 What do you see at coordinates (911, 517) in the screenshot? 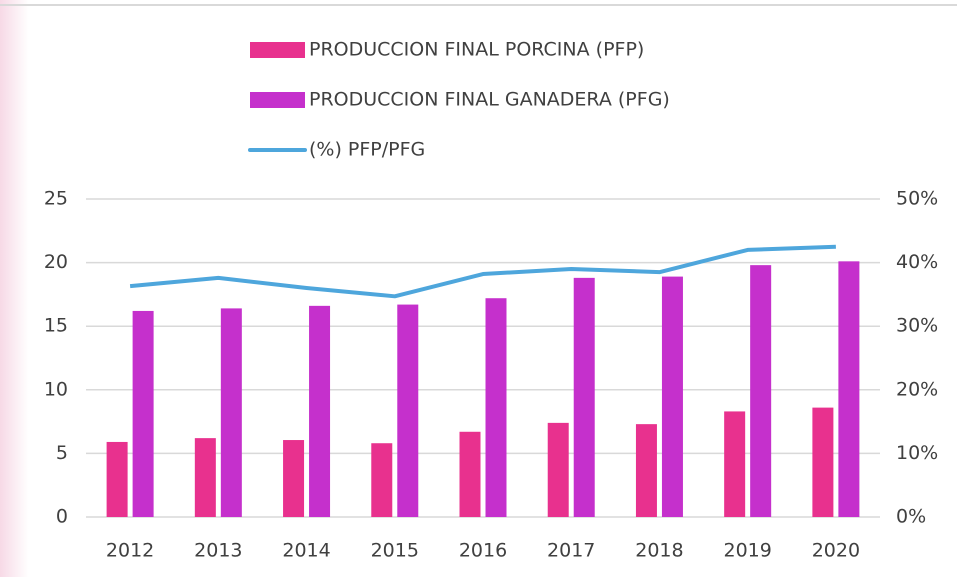
I see `y2-tick-label: 0%` at bounding box center [911, 517].